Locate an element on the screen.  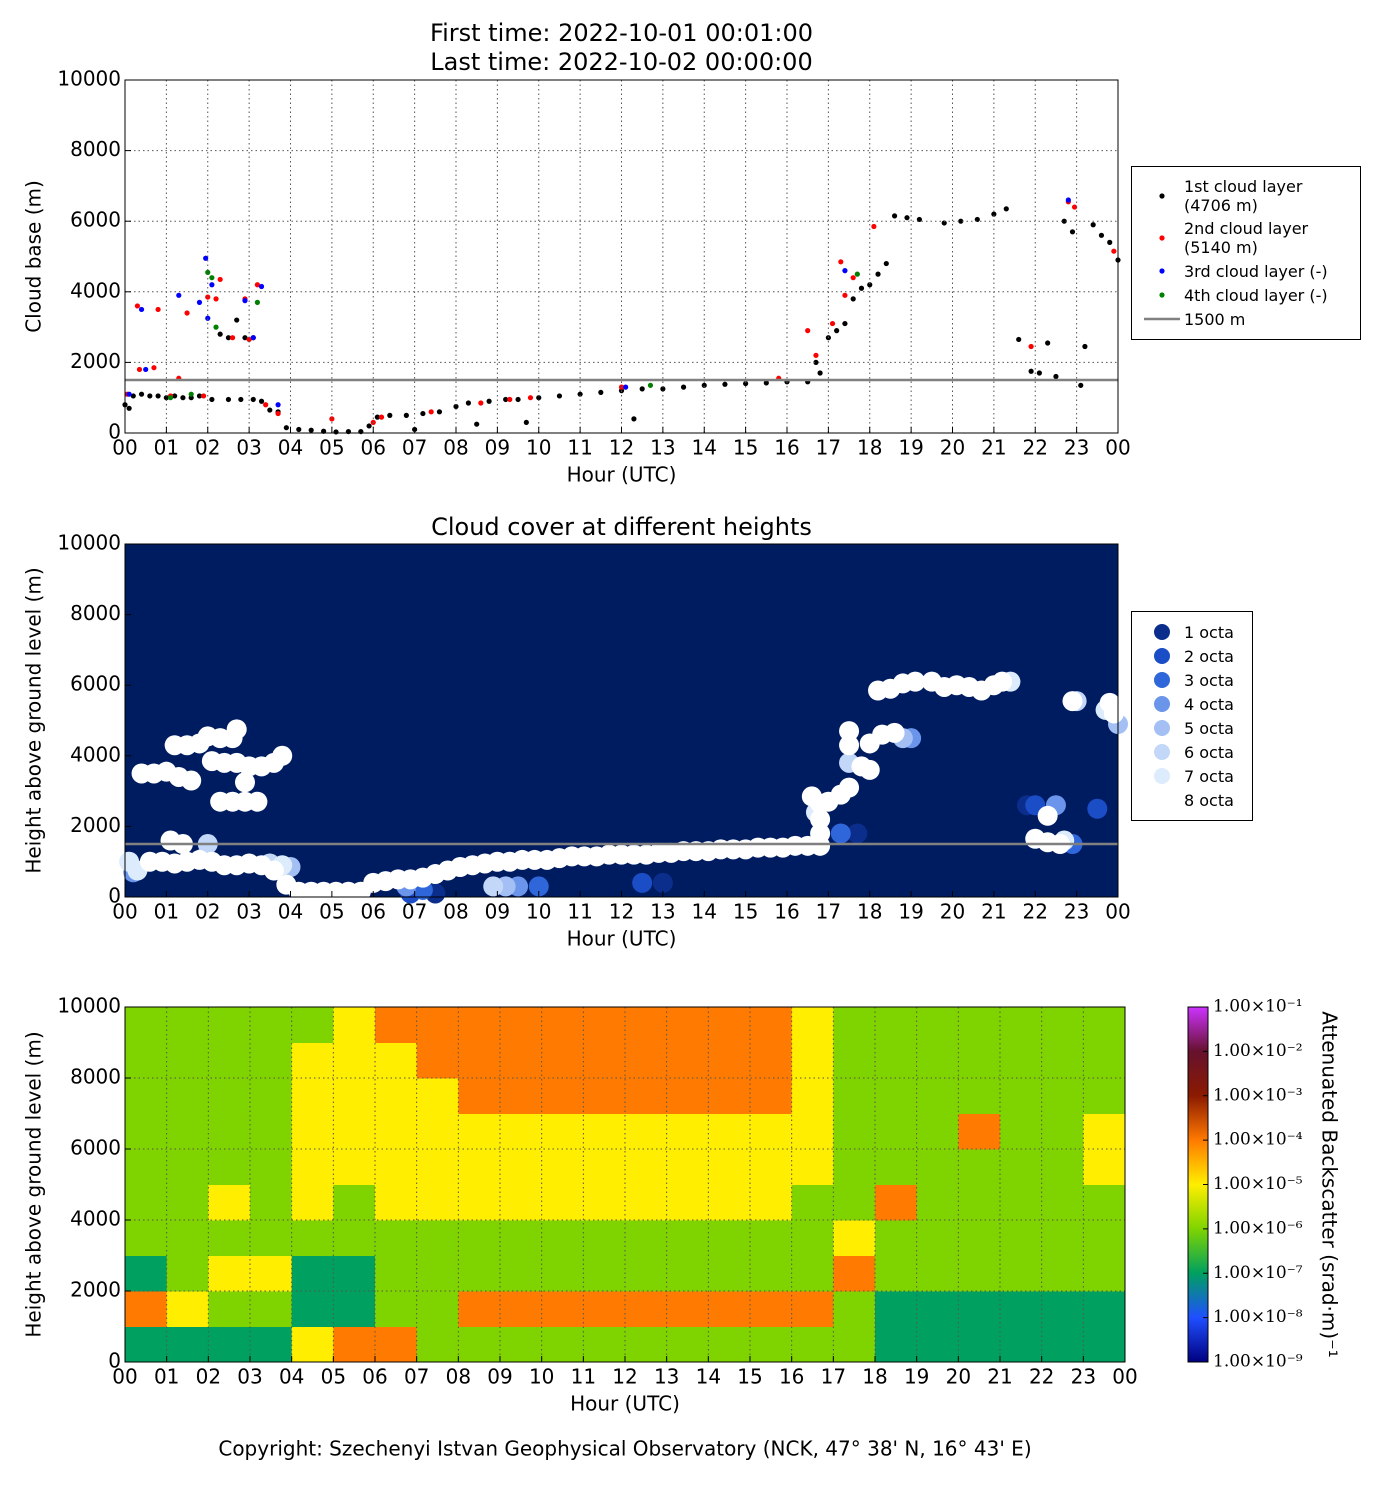
colorbar-tick-label: 1.00×10⁻¹ is located at coordinates (1258, 1007).